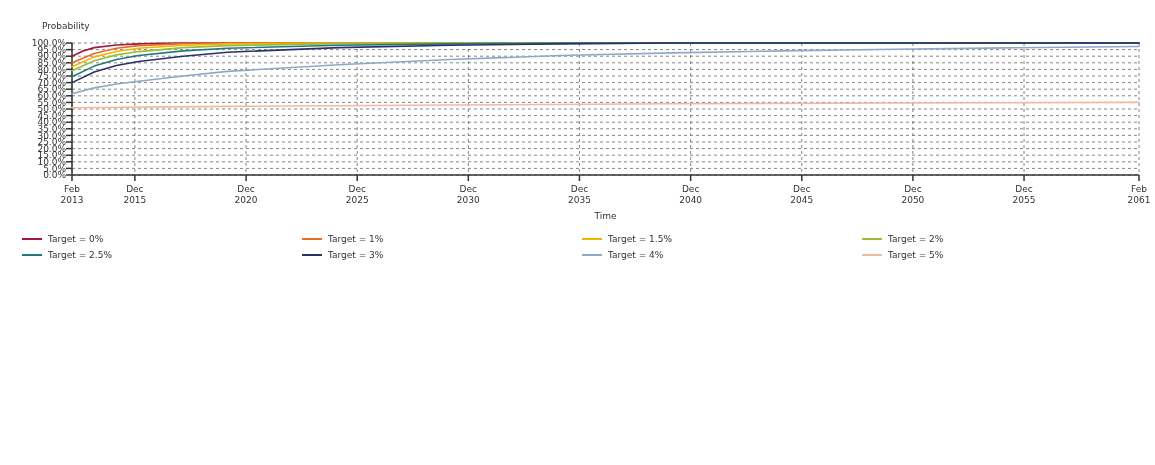  What do you see at coordinates (246, 194) in the screenshot?
I see `x-tick-label: Dec 2020` at bounding box center [246, 194].